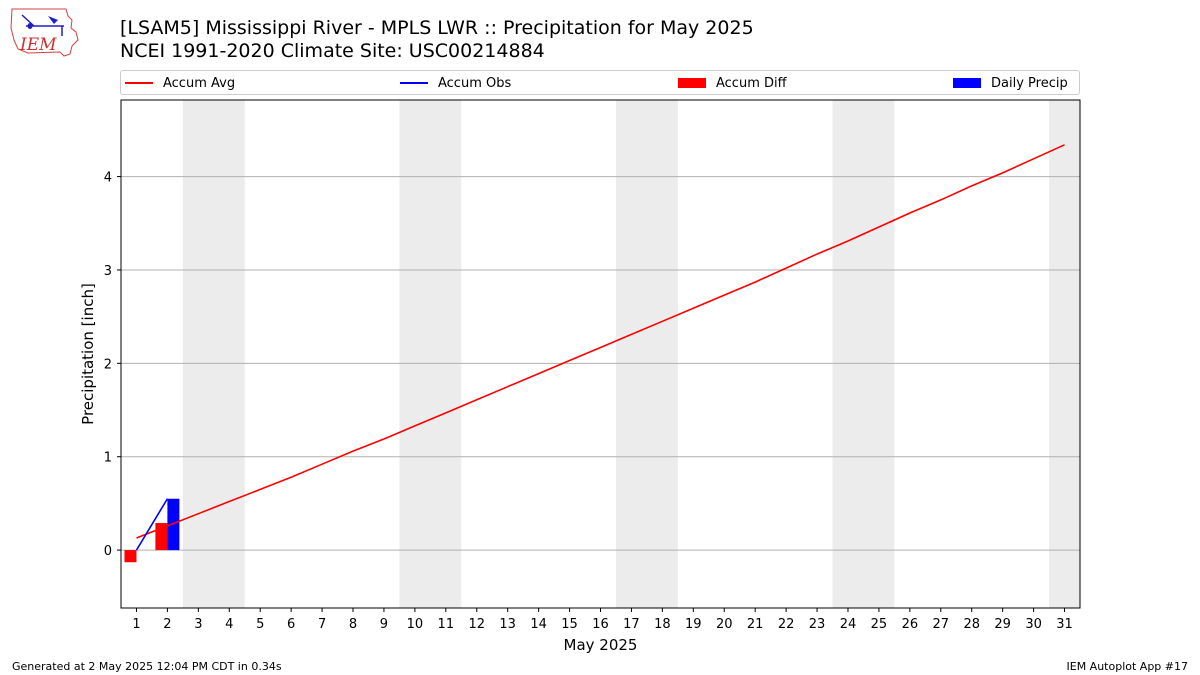 The height and width of the screenshot is (675, 1200). Describe the element at coordinates (1029, 83) in the screenshot. I see `legend-label-daily-precip: Daily Precip` at that location.